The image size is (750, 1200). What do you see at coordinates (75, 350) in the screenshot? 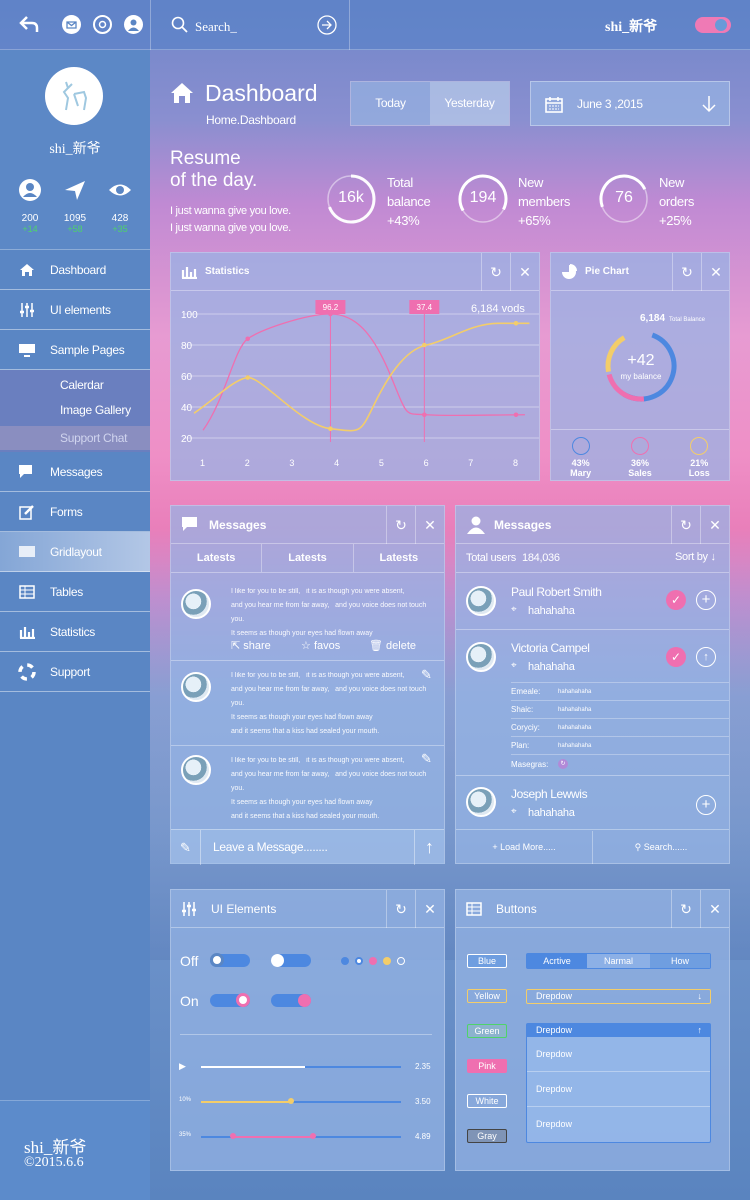
I see `nav-sample-pages: Sample Pages` at bounding box center [75, 350].